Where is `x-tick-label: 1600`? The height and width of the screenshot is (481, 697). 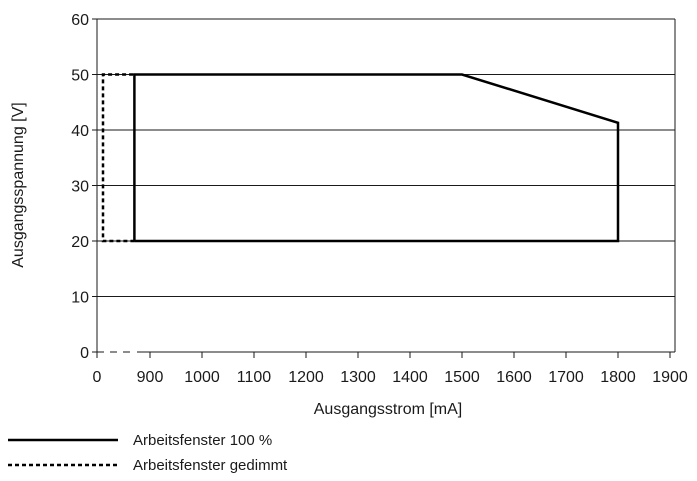 x-tick-label: 1600 is located at coordinates (514, 377).